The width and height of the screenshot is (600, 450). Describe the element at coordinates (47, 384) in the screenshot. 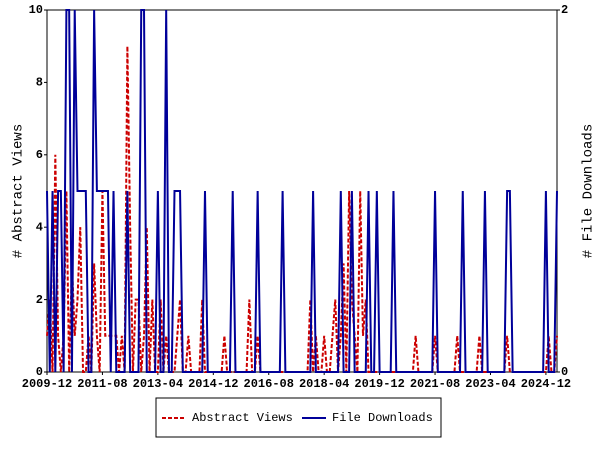

I see `x-tick-label: 2009-12` at that location.